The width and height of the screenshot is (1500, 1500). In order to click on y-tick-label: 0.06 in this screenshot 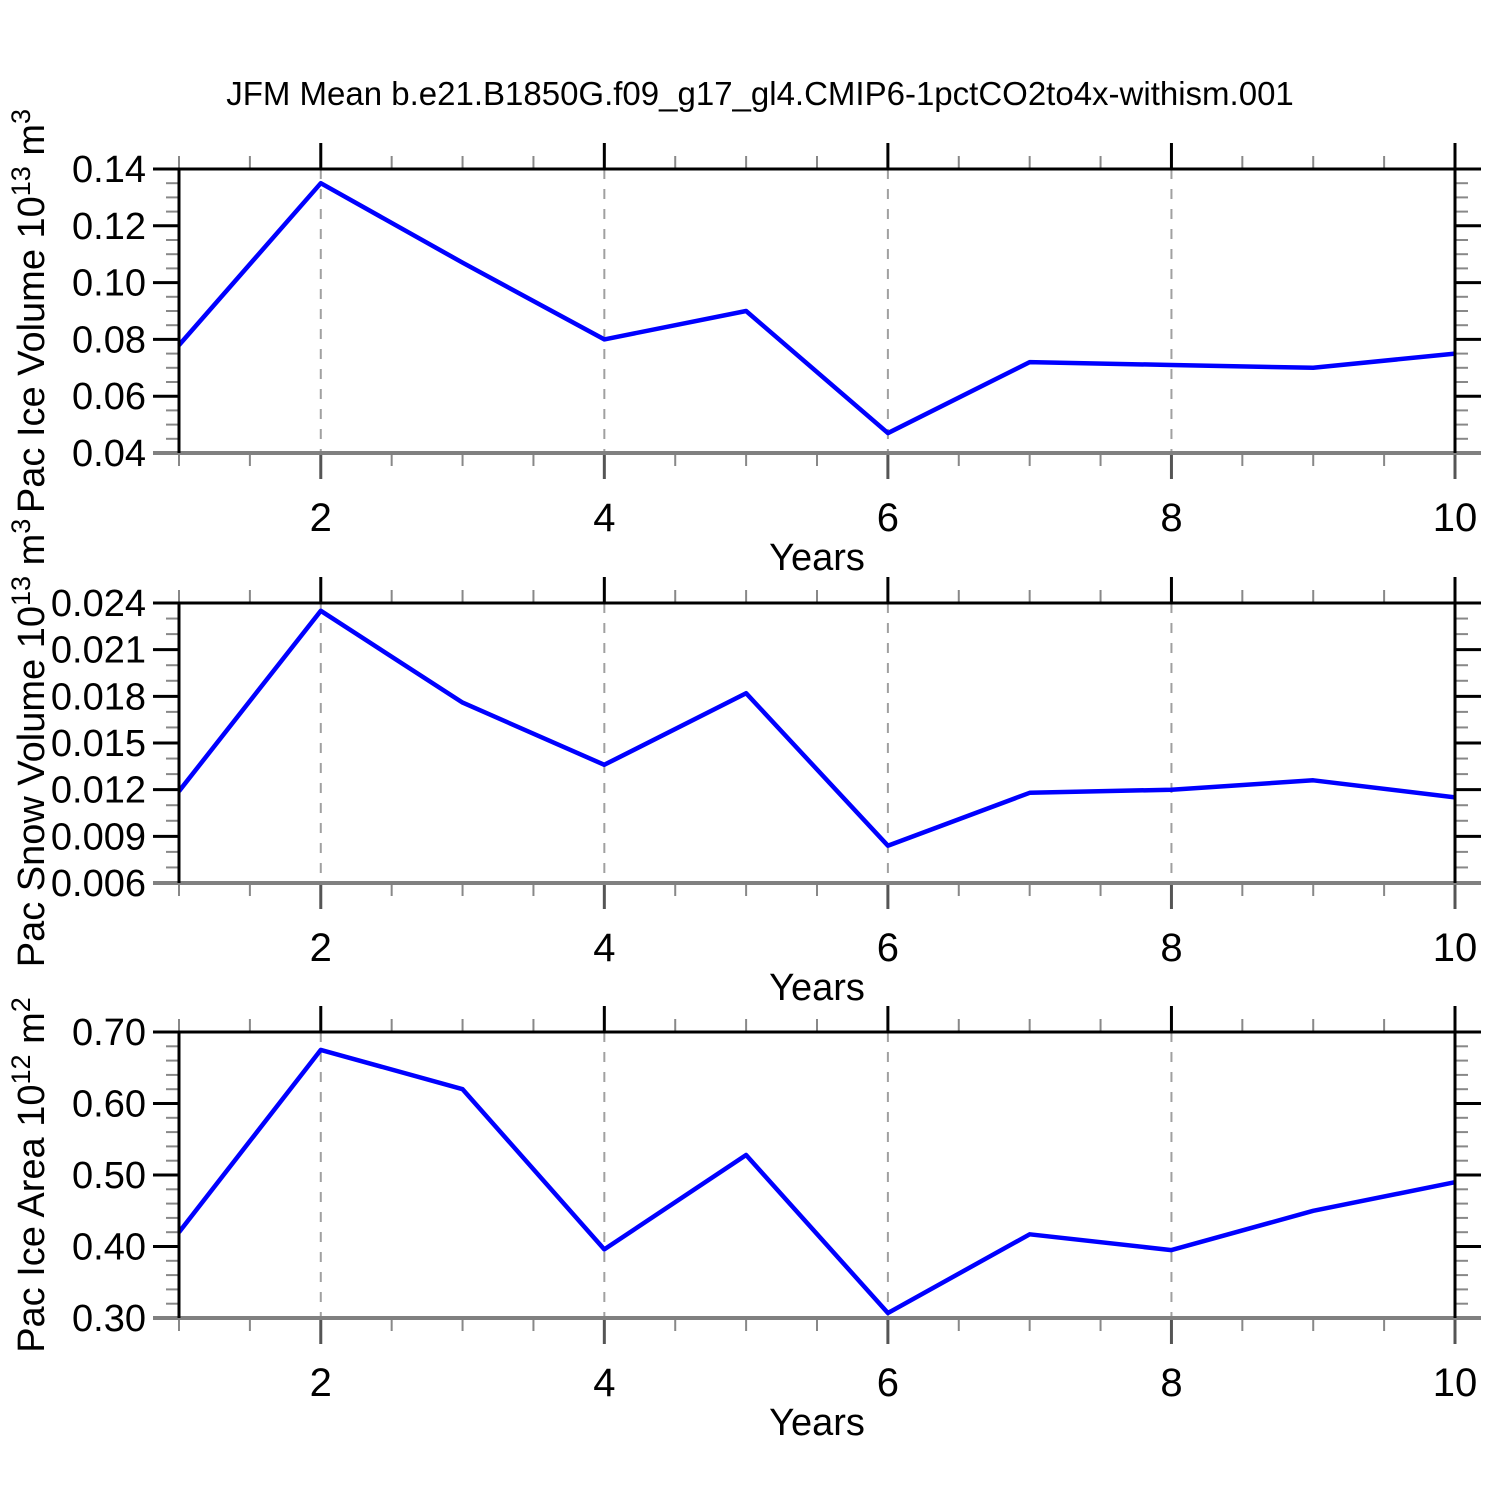, I will do `click(109, 397)`.